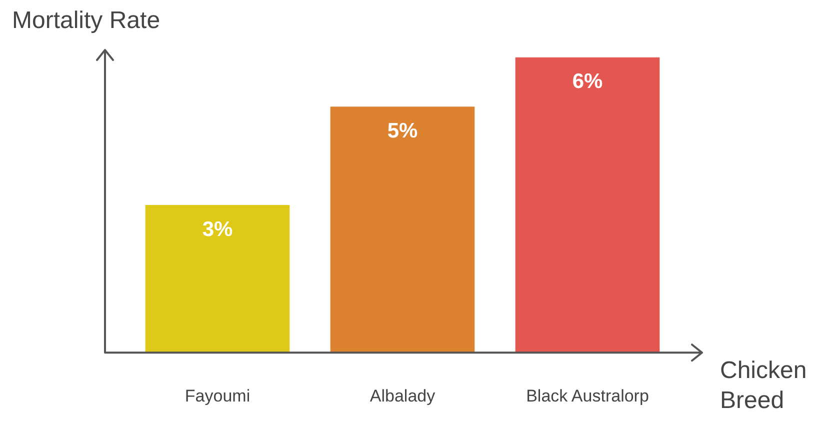 Image resolution: width=832 pixels, height=445 pixels. Describe the element at coordinates (764, 386) in the screenshot. I see `x-axis-title: Chicken Breed` at that location.